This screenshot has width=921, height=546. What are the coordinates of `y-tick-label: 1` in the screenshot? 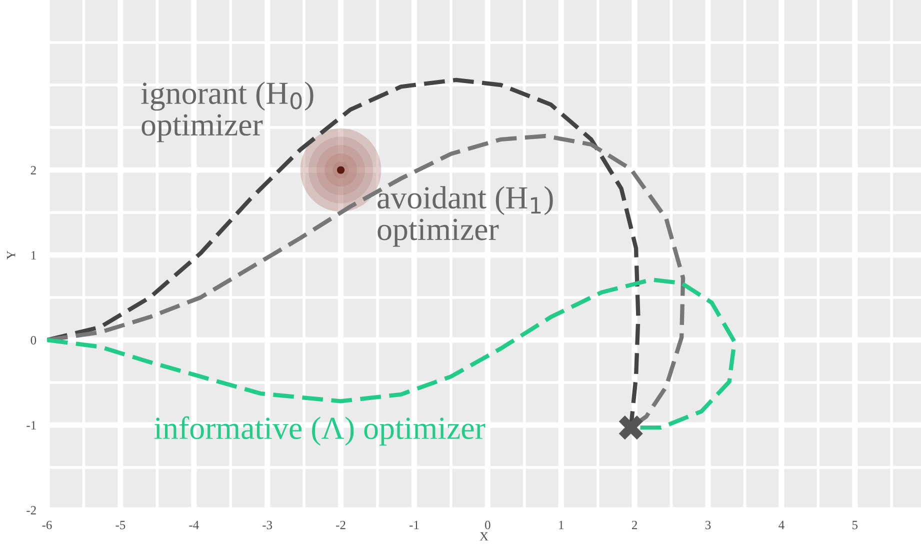 It's located at (33, 255).